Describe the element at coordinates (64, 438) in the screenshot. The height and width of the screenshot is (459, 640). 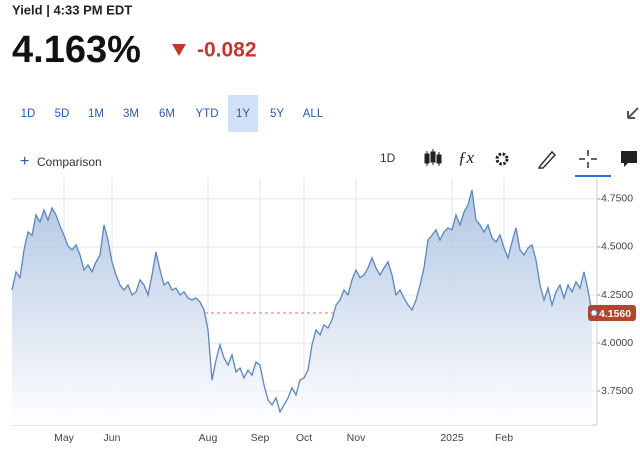
I see `x-tick-label: May` at that location.